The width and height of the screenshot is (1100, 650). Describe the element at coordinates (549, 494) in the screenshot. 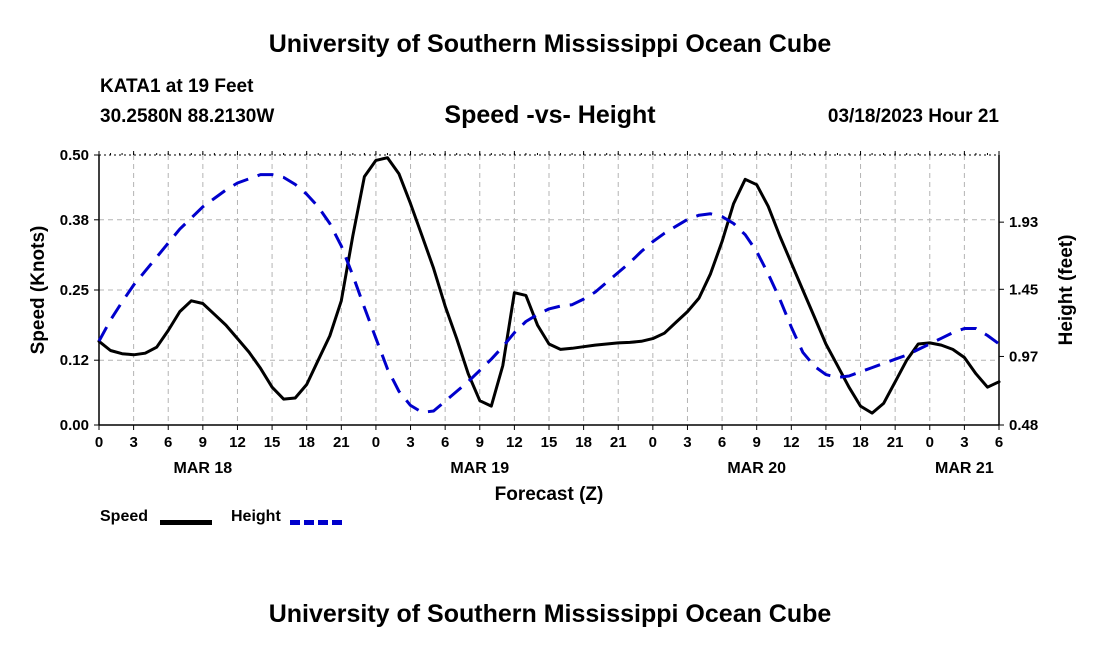

I see `x-axis-title: Forecast (Z)` at that location.